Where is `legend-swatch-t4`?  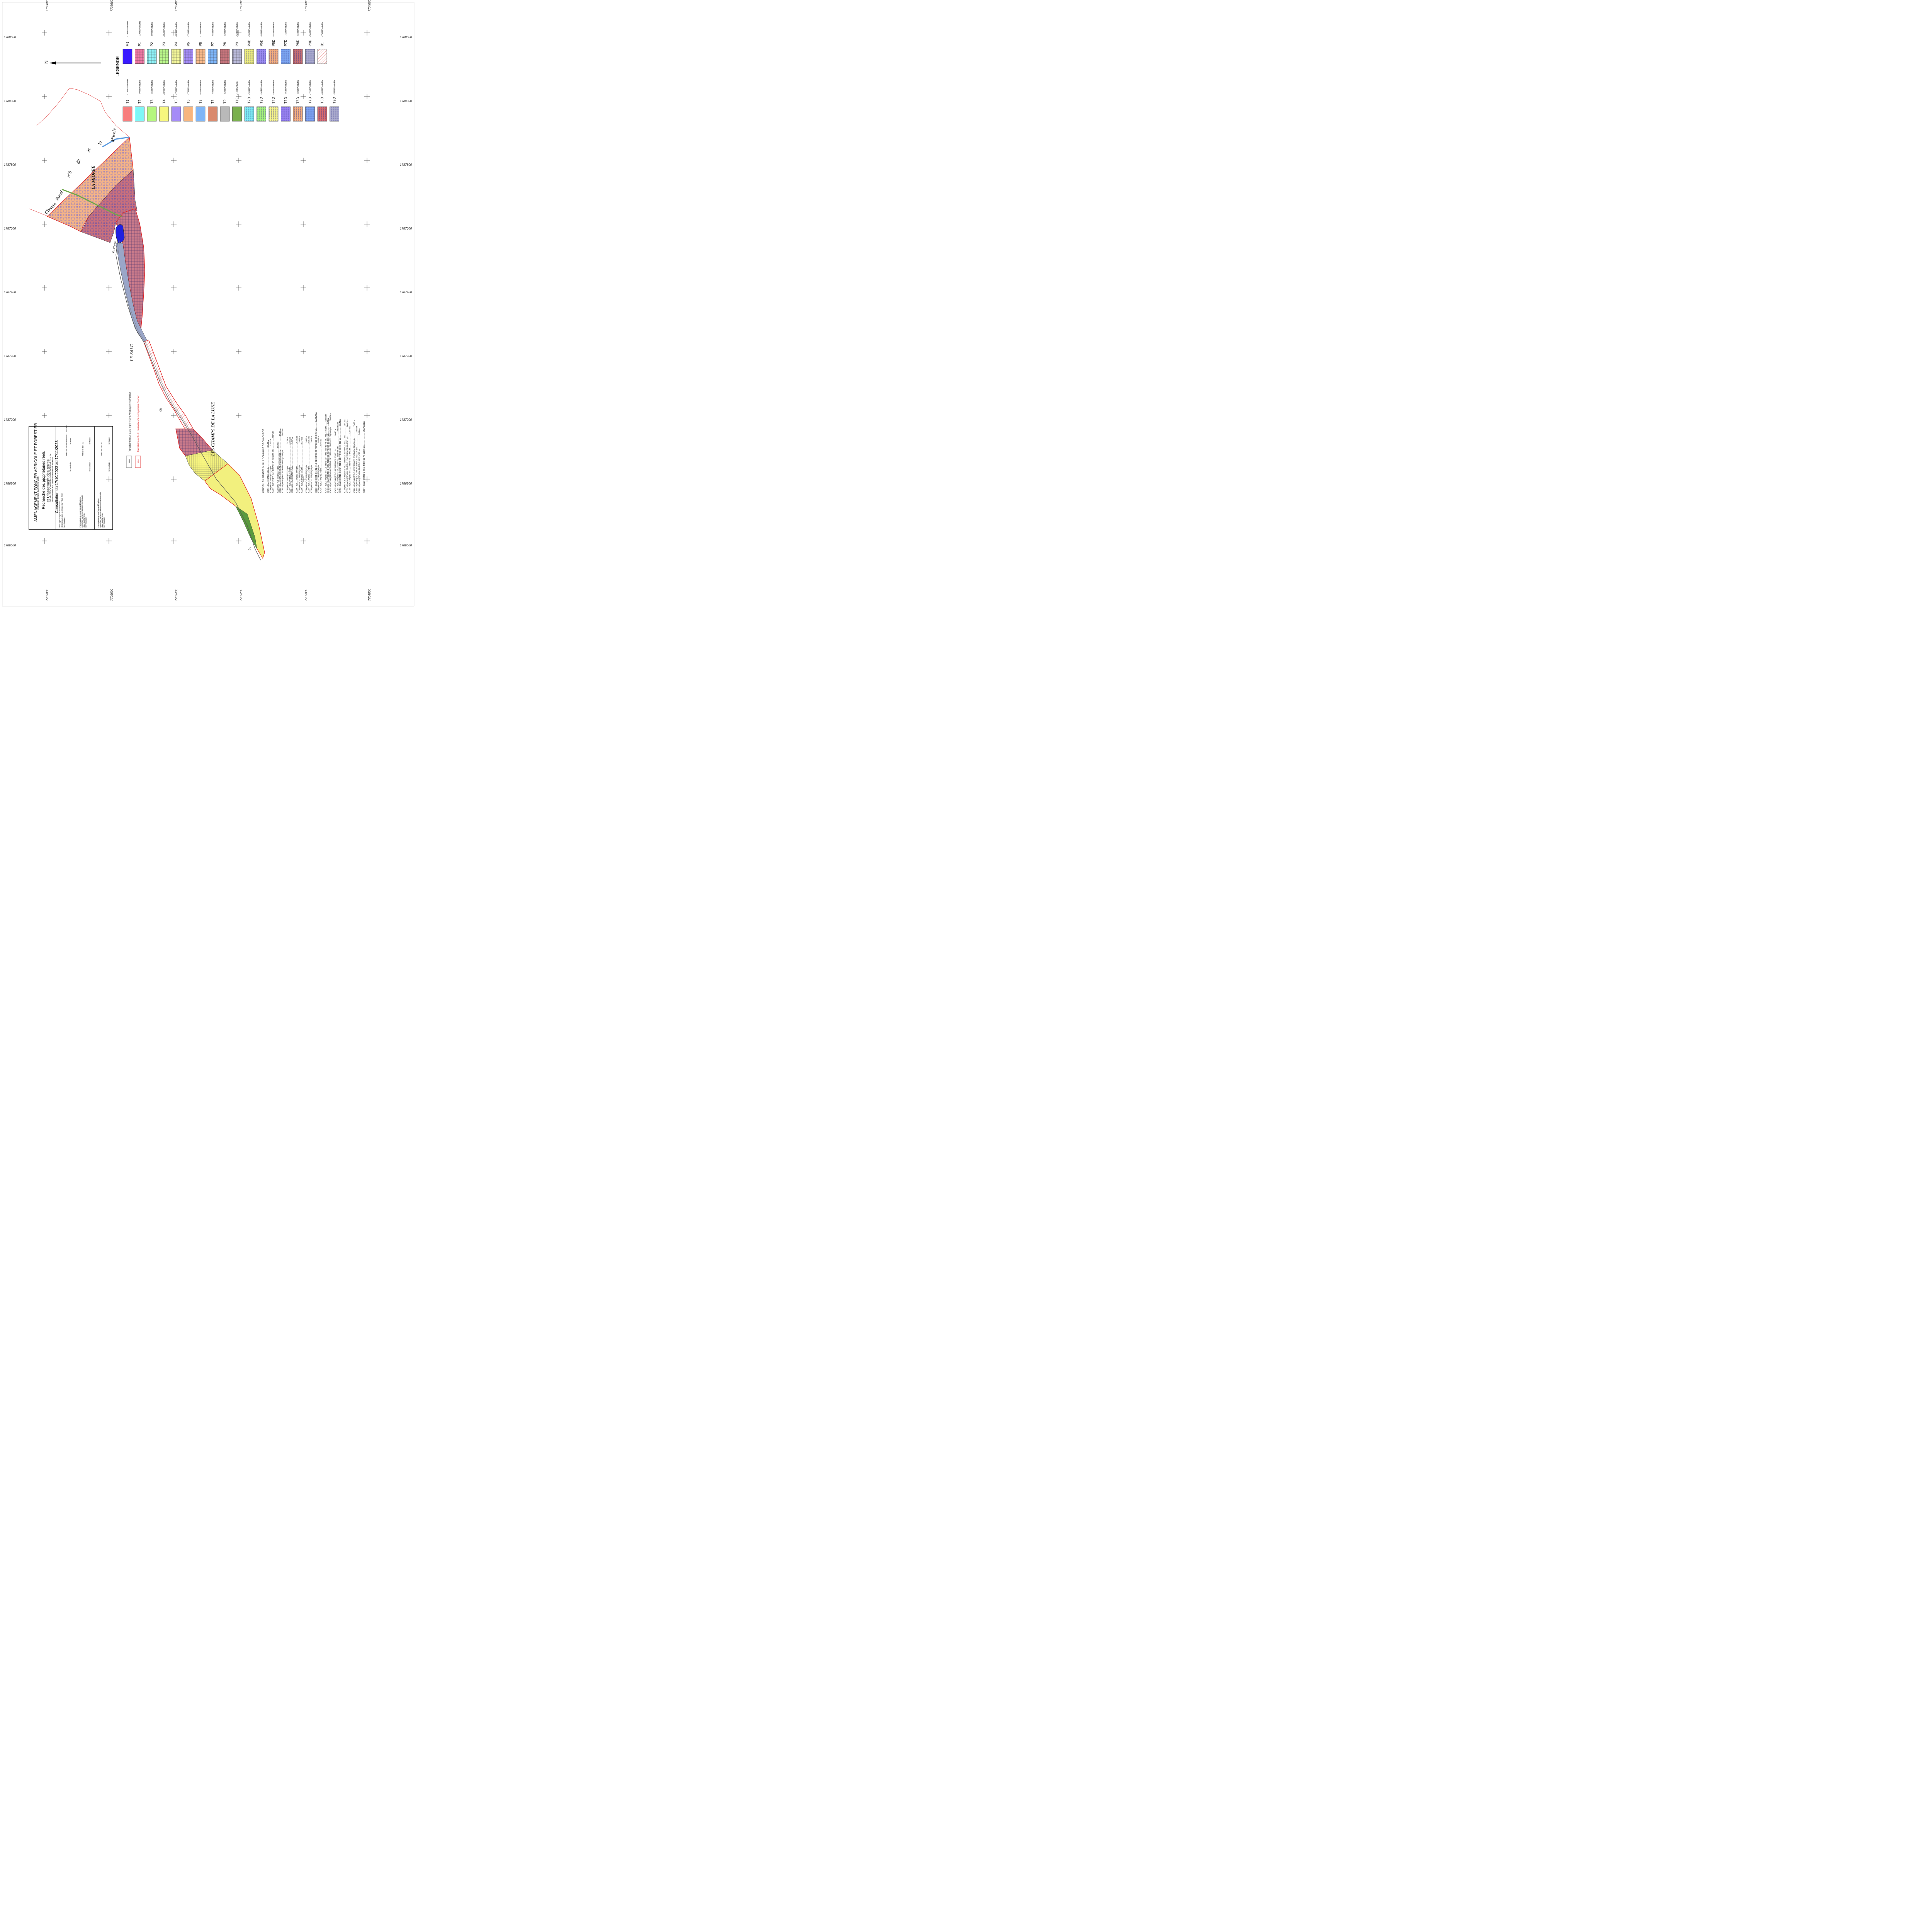
legend-swatch-t4 is located at coordinates (164, 114).